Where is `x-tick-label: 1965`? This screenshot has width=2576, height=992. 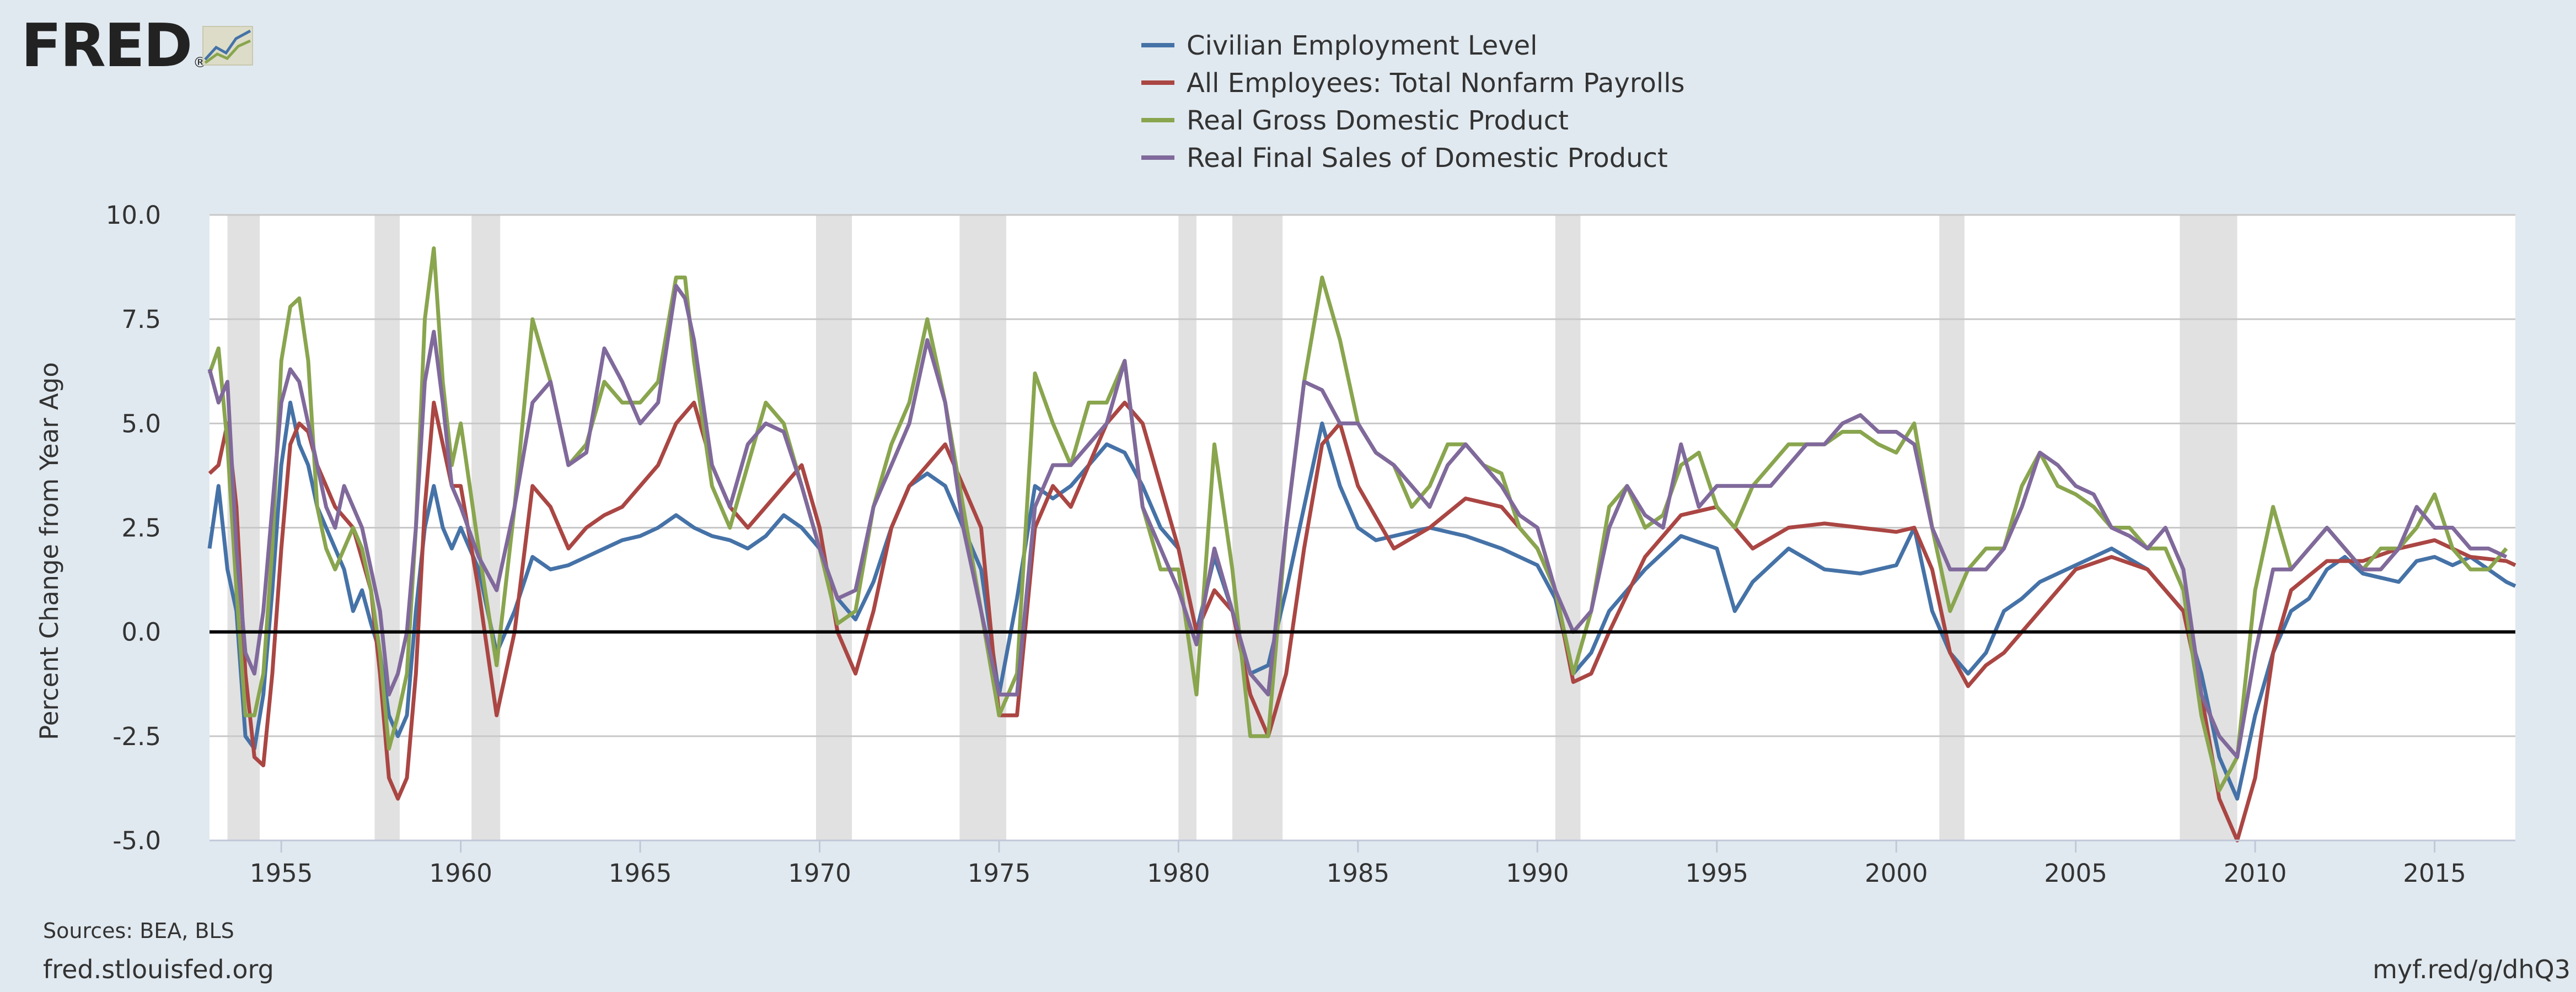
x-tick-label: 1965 is located at coordinates (640, 873).